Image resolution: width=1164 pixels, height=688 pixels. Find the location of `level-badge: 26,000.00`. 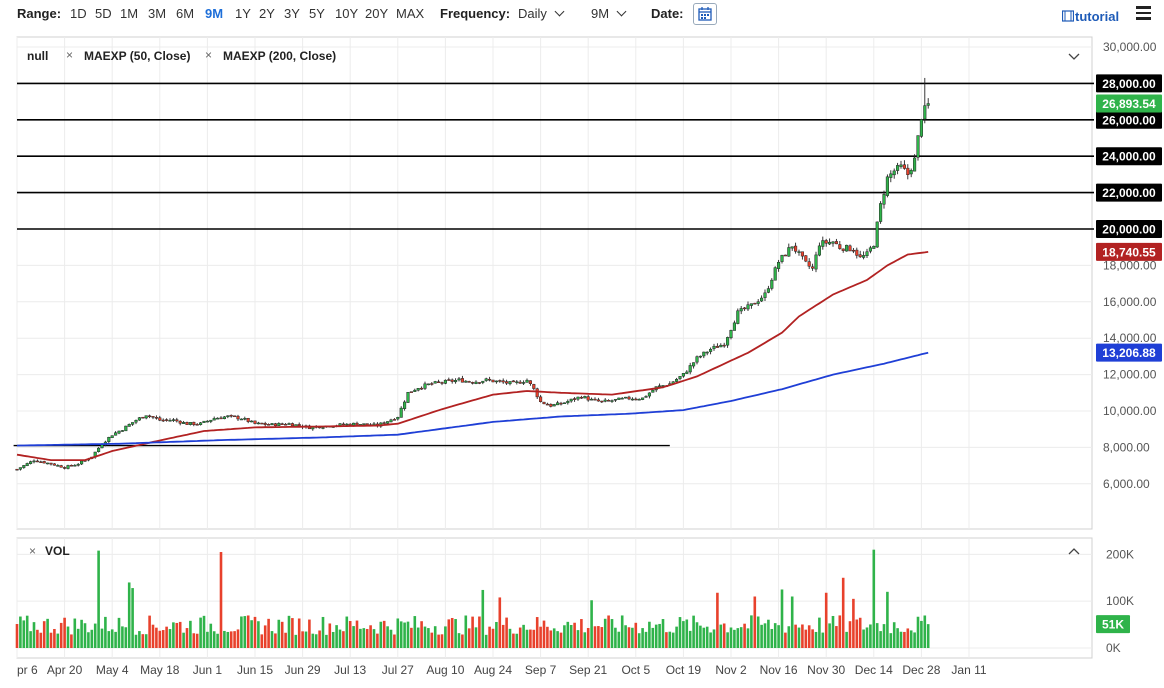

level-badge: 26,000.00 is located at coordinates (1129, 120).